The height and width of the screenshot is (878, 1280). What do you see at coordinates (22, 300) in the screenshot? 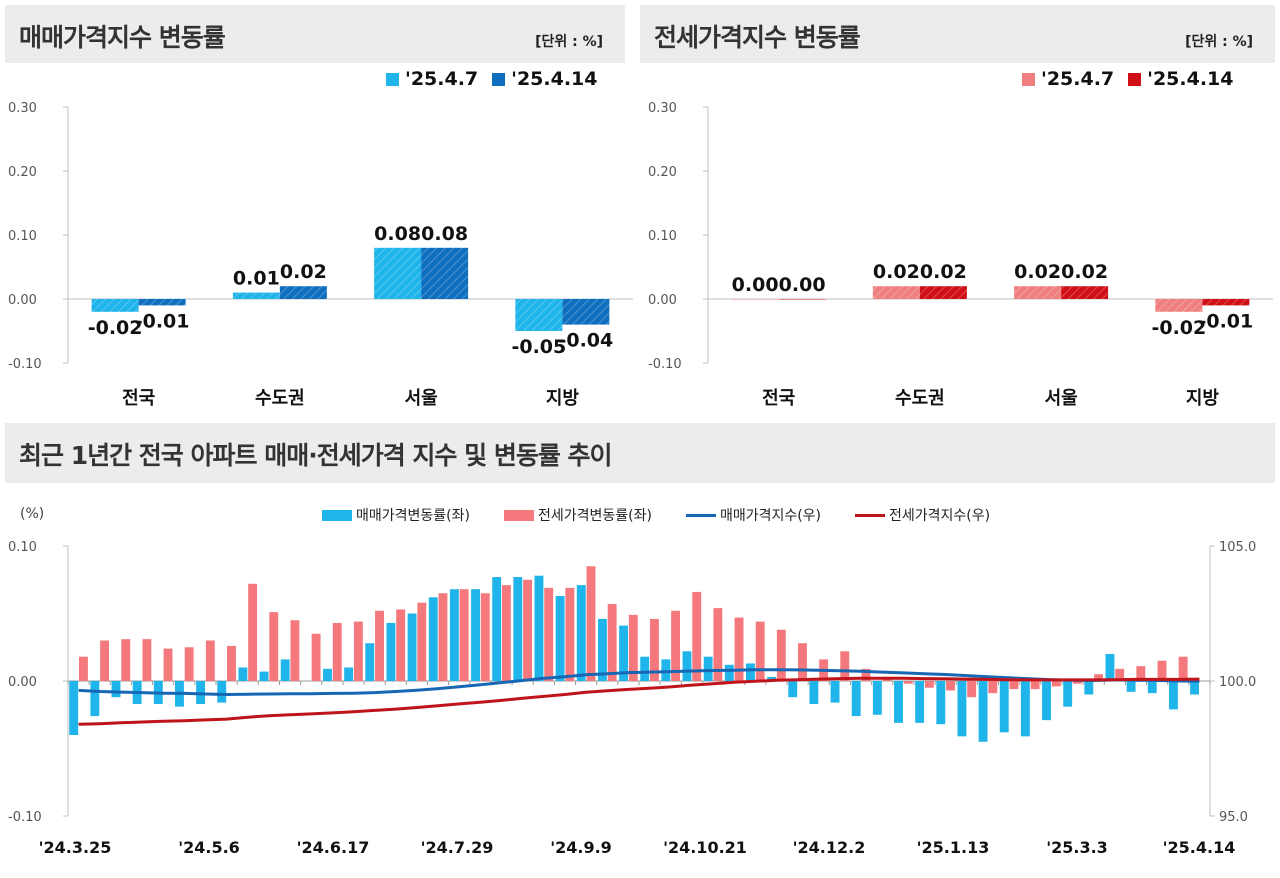
I see `sale-y-tick-label: 0.00` at bounding box center [22, 300].